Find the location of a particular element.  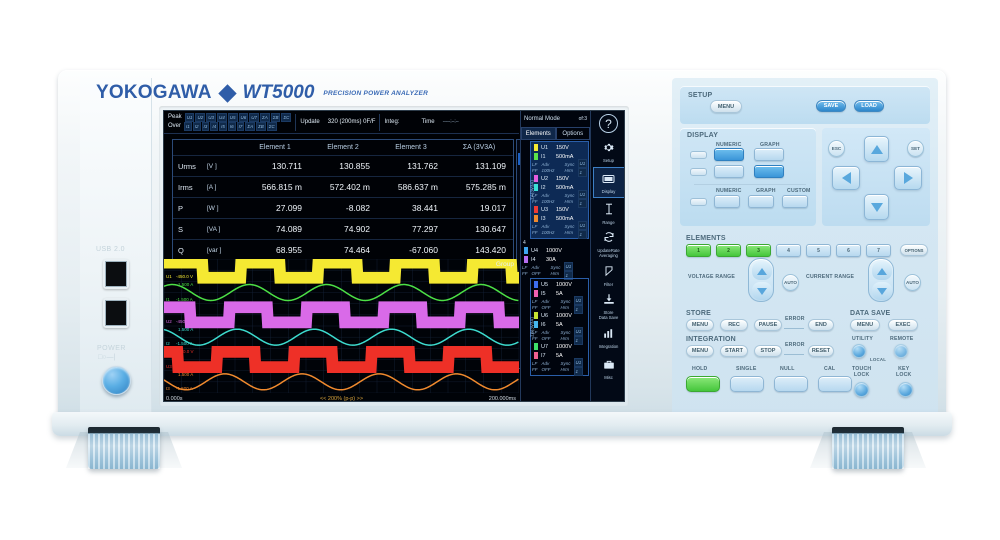

channel-line: U2 150V is located at coordinates (559, 178).